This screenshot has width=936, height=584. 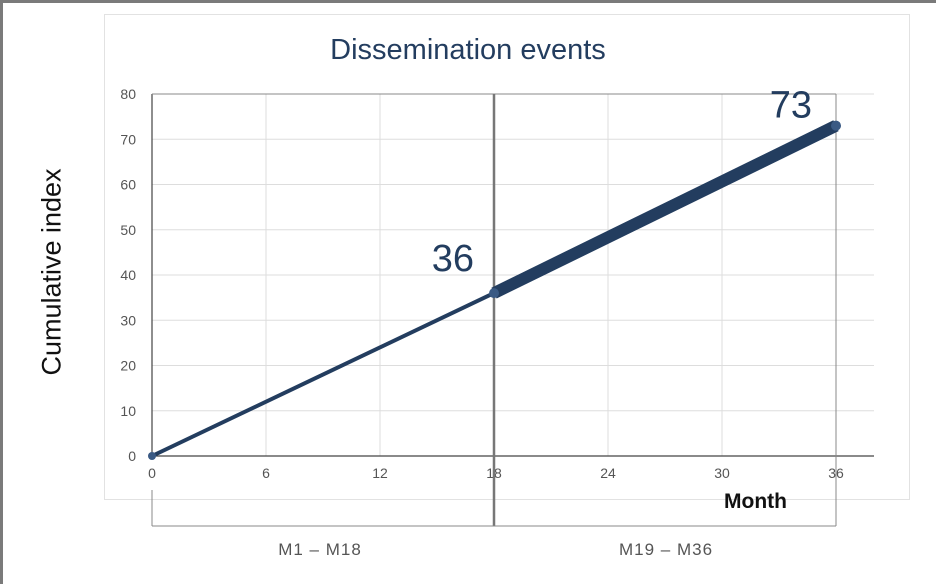 What do you see at coordinates (380, 473) in the screenshot?
I see `x-tick-label: 12` at bounding box center [380, 473].